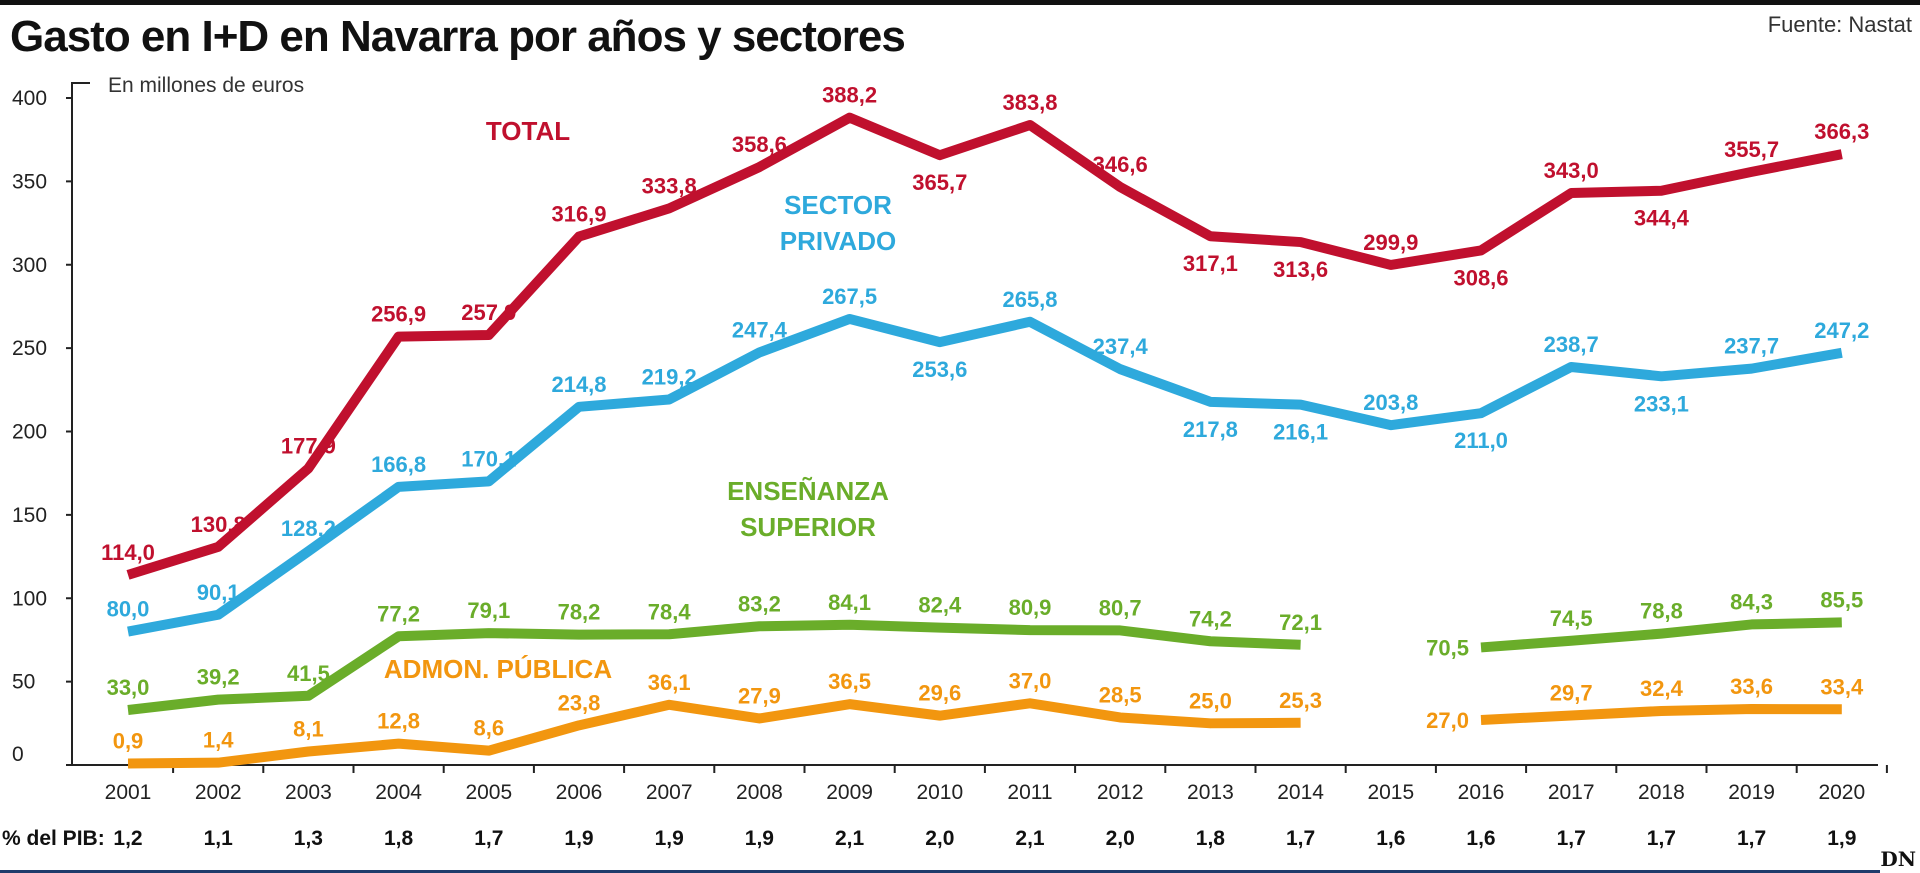 This screenshot has height=873, width=1920. I want to click on y-tick-label: 200, so click(29, 432).